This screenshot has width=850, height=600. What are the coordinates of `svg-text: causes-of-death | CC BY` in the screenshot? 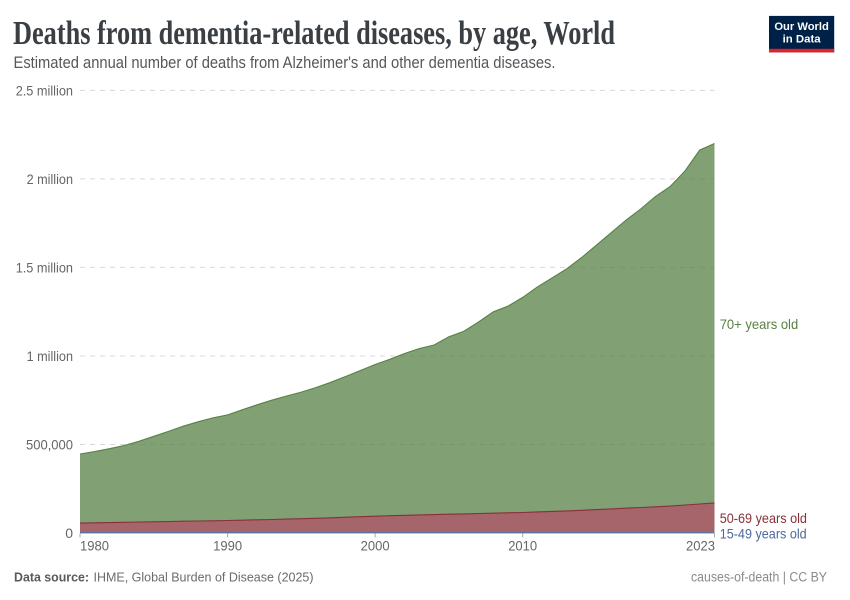 It's located at (759, 577).